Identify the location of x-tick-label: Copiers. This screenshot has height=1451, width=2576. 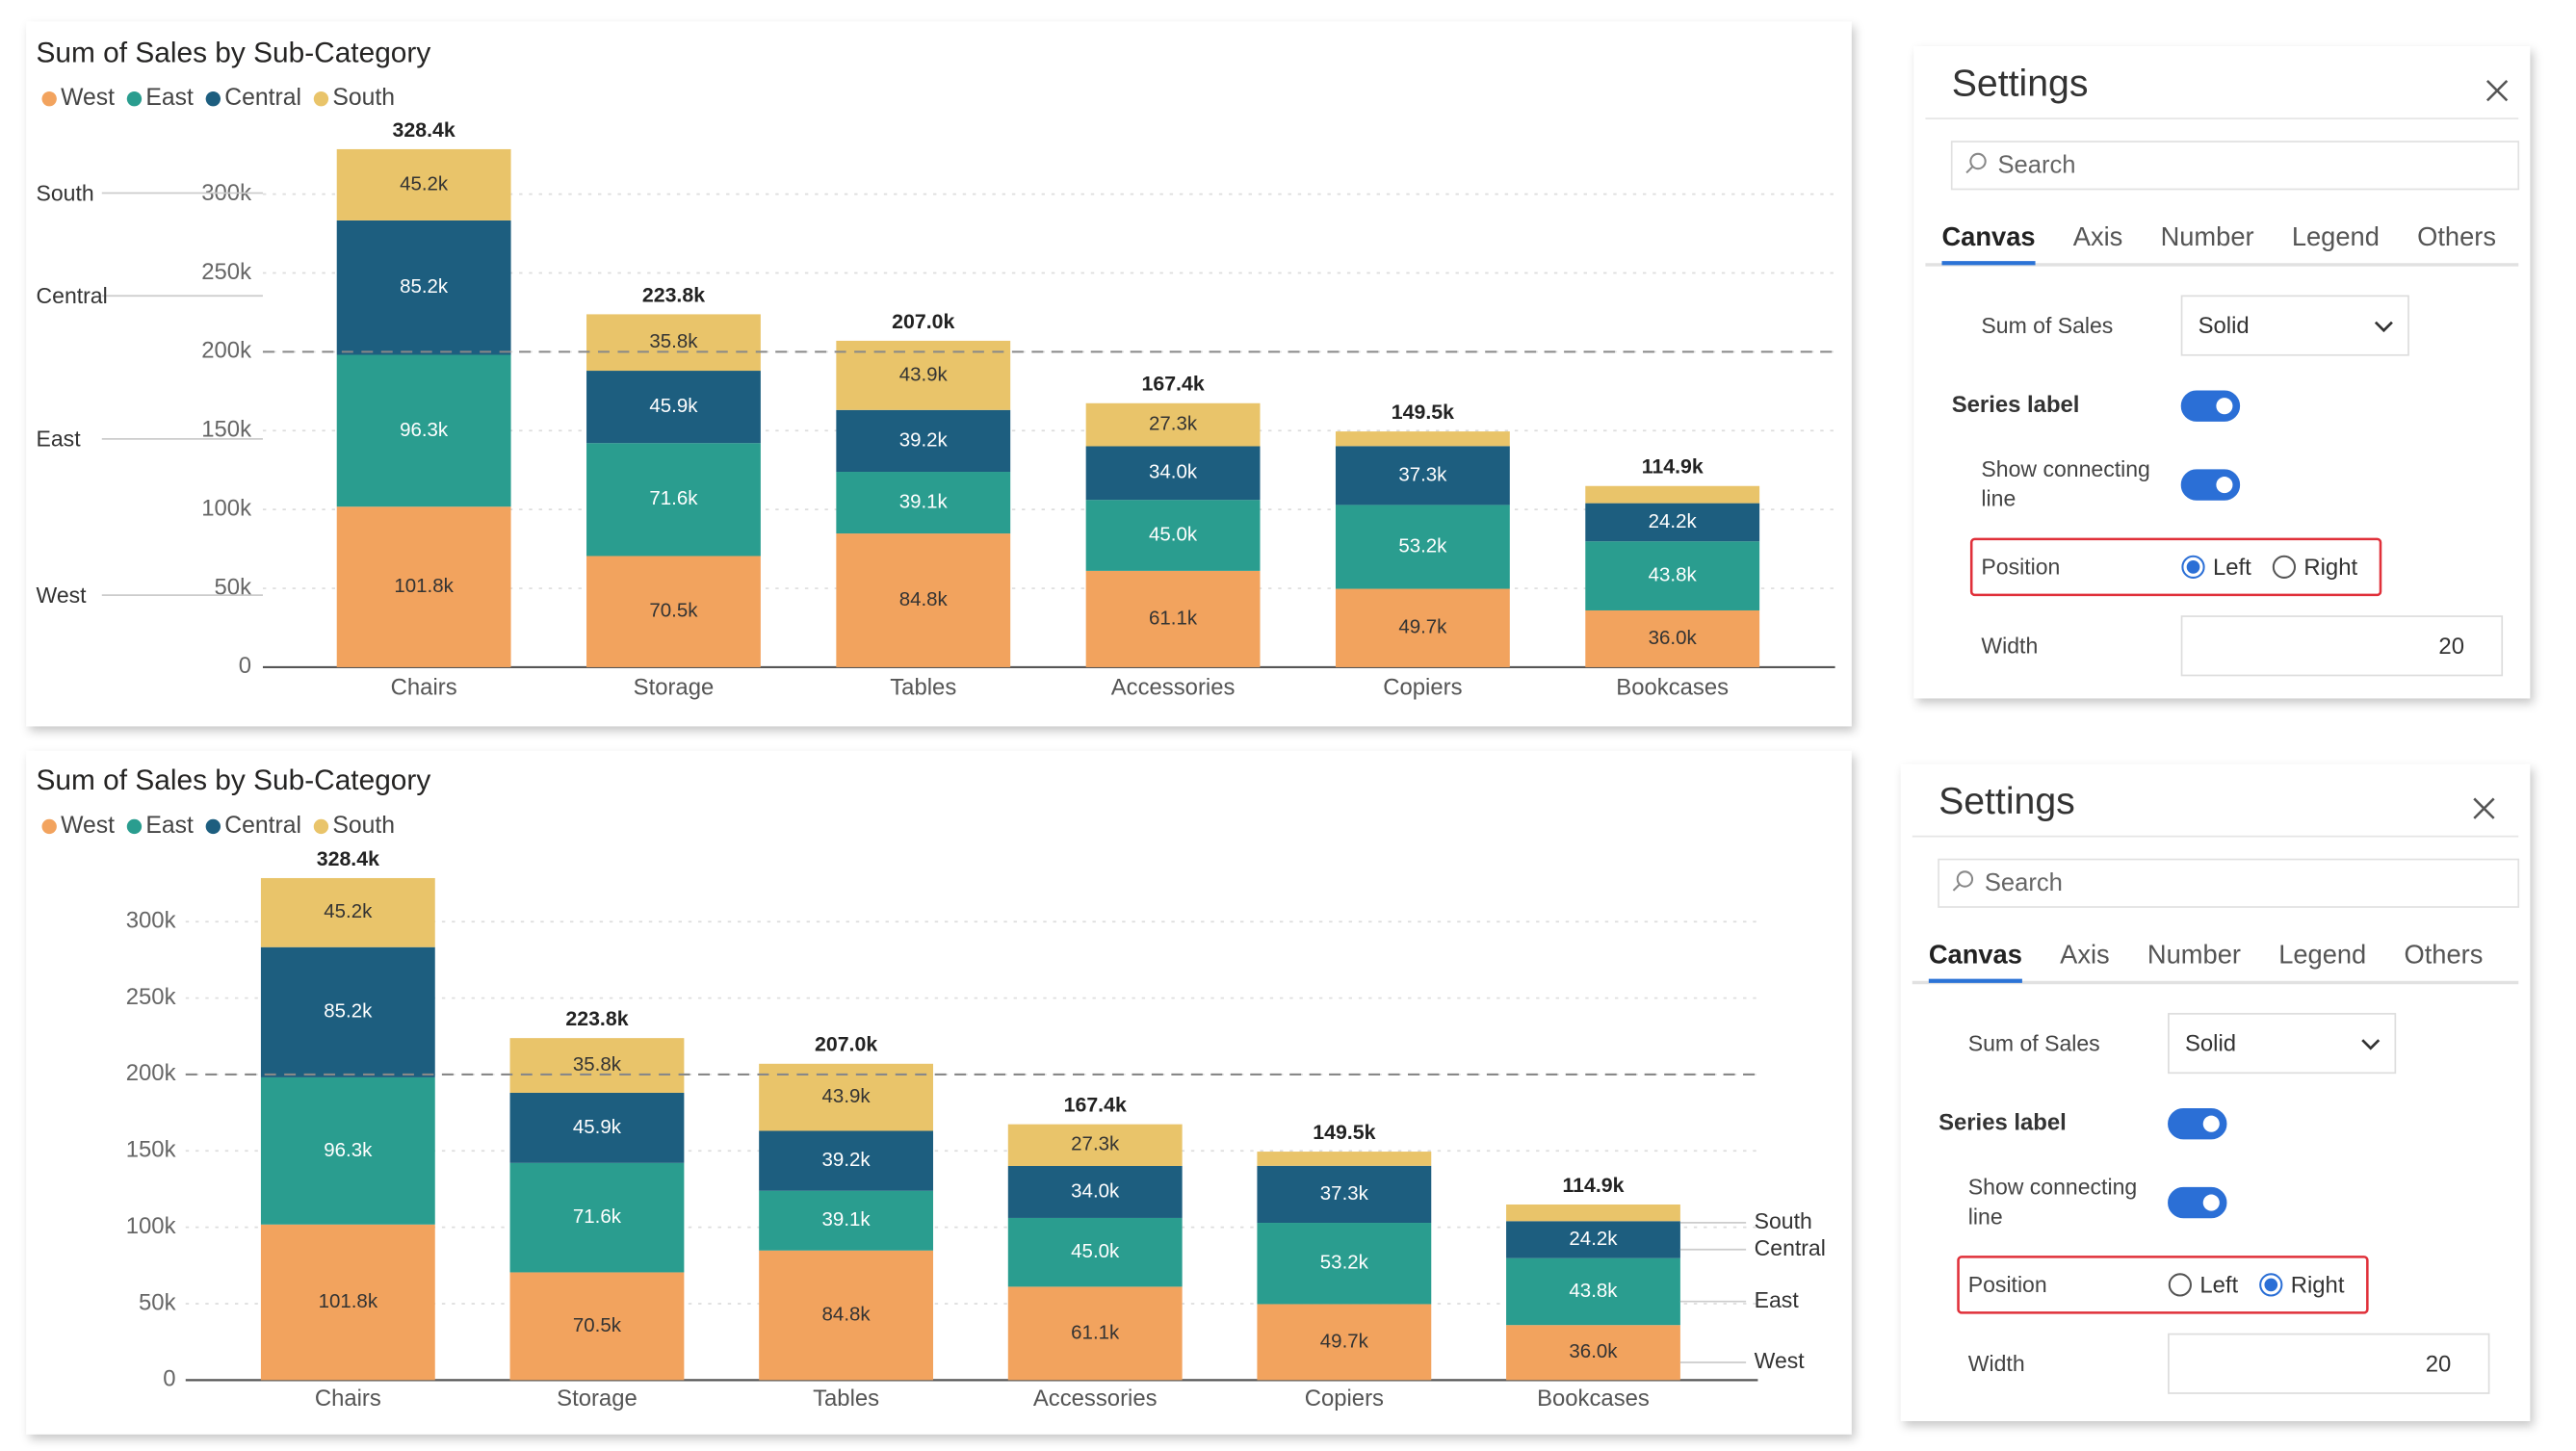
(1344, 1399).